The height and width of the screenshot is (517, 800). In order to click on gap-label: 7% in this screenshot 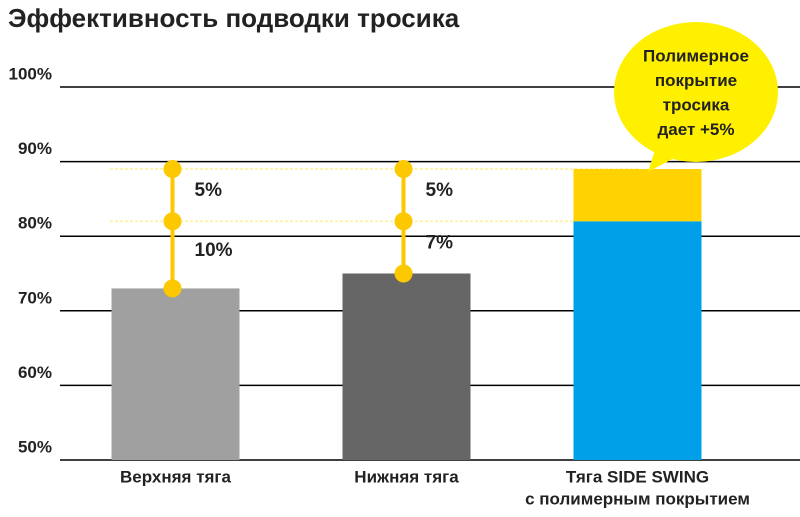, I will do `click(440, 242)`.